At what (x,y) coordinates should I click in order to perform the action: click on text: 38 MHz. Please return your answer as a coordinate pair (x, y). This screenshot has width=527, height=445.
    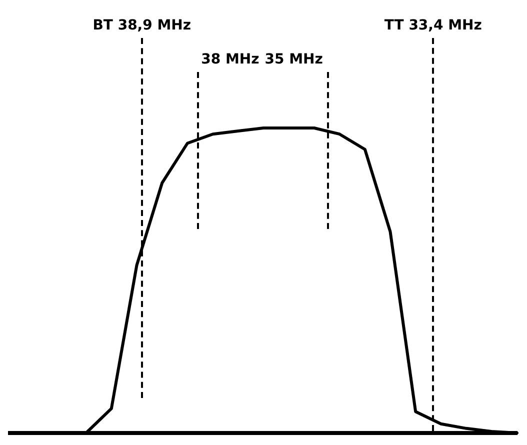
    Looking at the image, I should click on (230, 60).